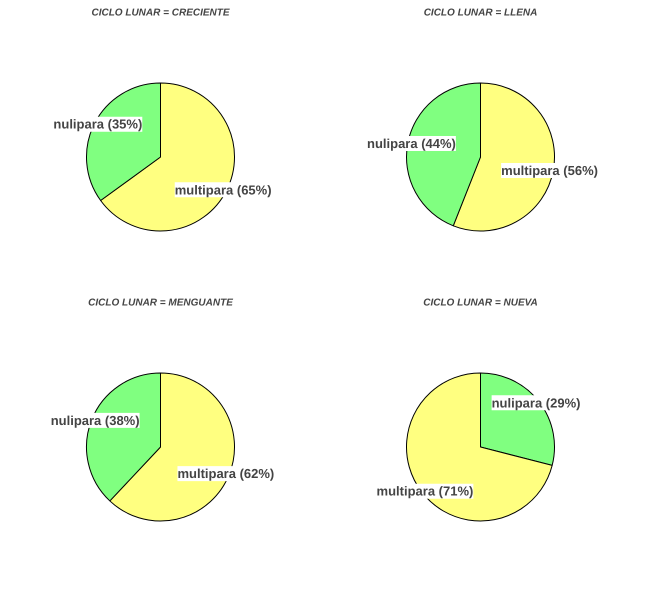 Image resolution: width=647 pixels, height=592 pixels. What do you see at coordinates (480, 303) in the screenshot?
I see `chart-title: CICLO LUNAR = NUEVA` at bounding box center [480, 303].